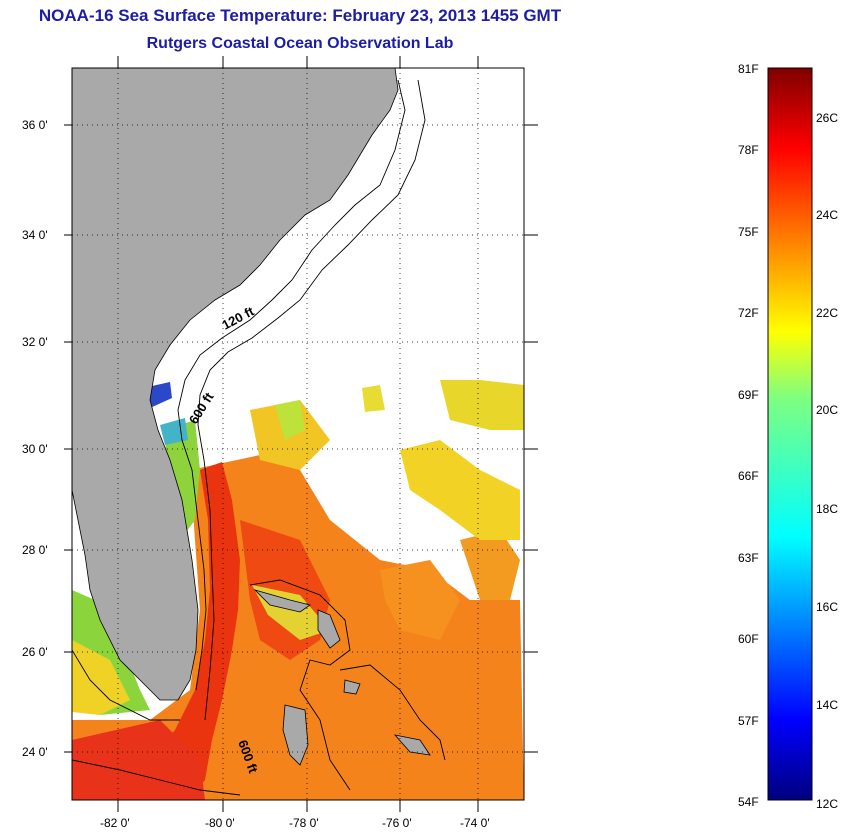 The width and height of the screenshot is (849, 832). What do you see at coordinates (827, 705) in the screenshot?
I see `colorbar-c-label: 14C` at bounding box center [827, 705].